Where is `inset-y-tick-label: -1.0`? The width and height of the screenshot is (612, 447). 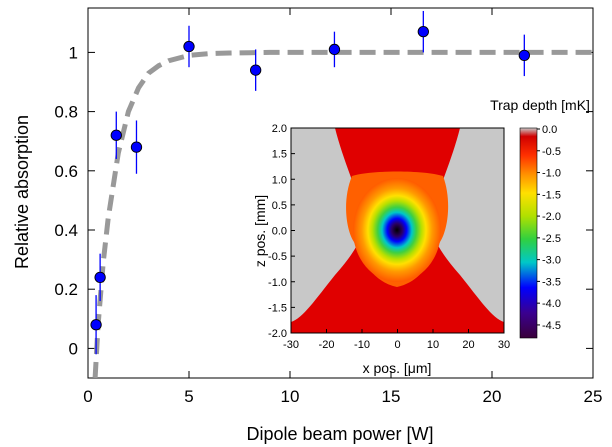
inset-y-tick-label: -1.0 is located at coordinates (277, 283).